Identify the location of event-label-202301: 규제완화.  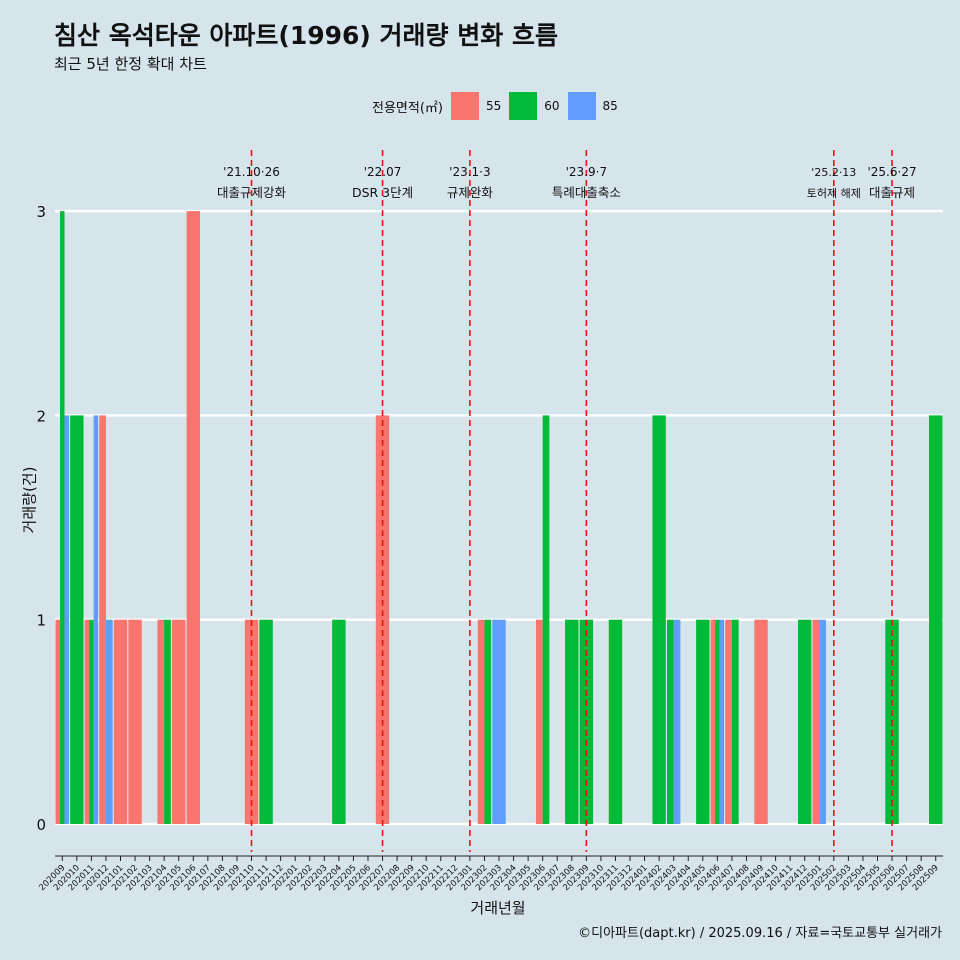
(470, 192).